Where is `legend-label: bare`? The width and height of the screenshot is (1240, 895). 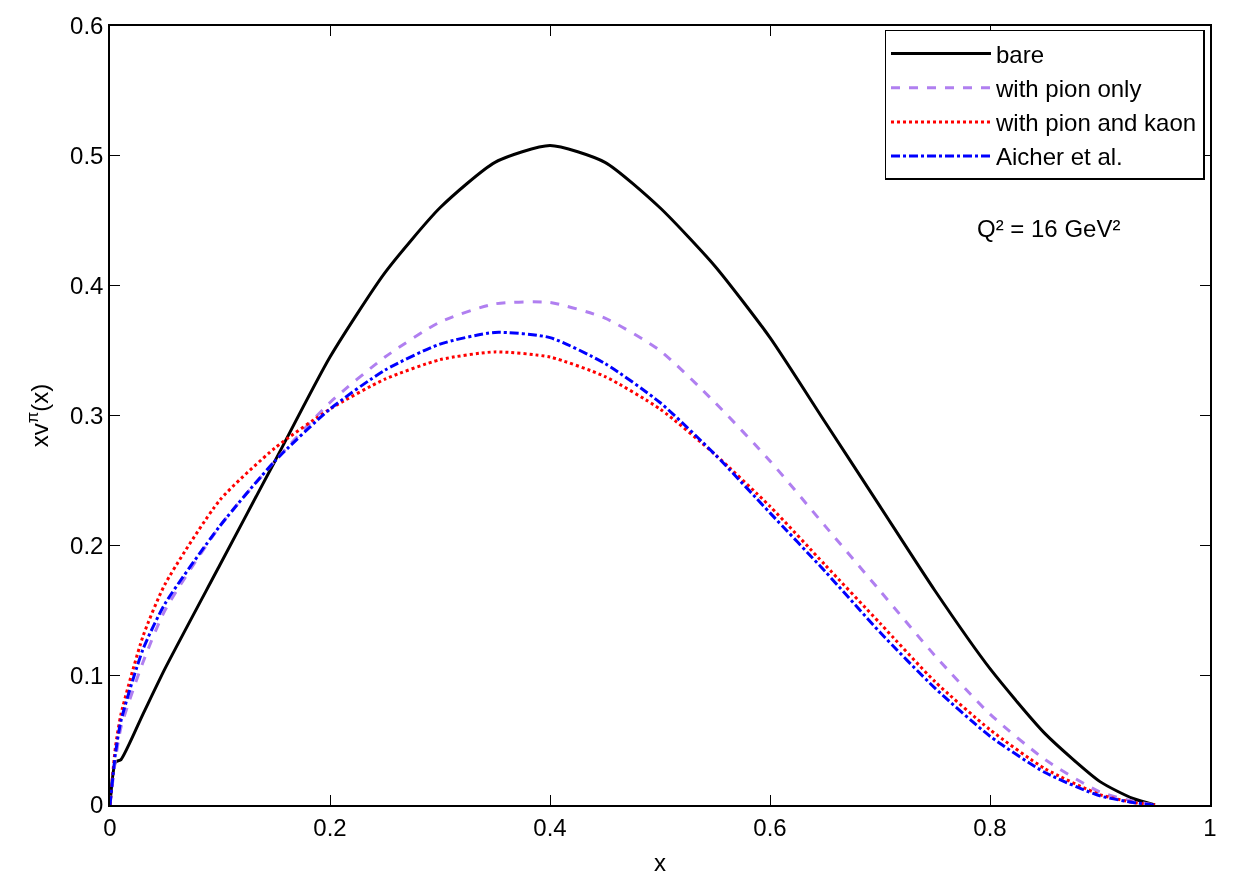
legend-label: bare is located at coordinates (1020, 54).